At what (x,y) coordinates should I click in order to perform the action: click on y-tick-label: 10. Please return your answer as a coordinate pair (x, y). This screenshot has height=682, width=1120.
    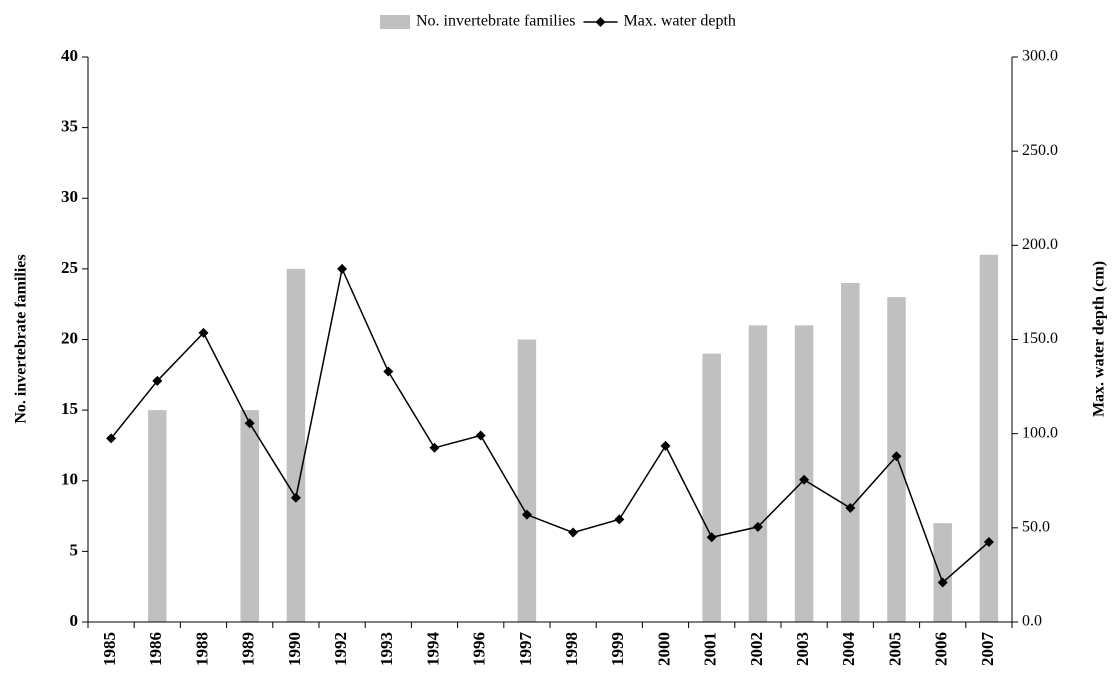
    Looking at the image, I should click on (69, 479).